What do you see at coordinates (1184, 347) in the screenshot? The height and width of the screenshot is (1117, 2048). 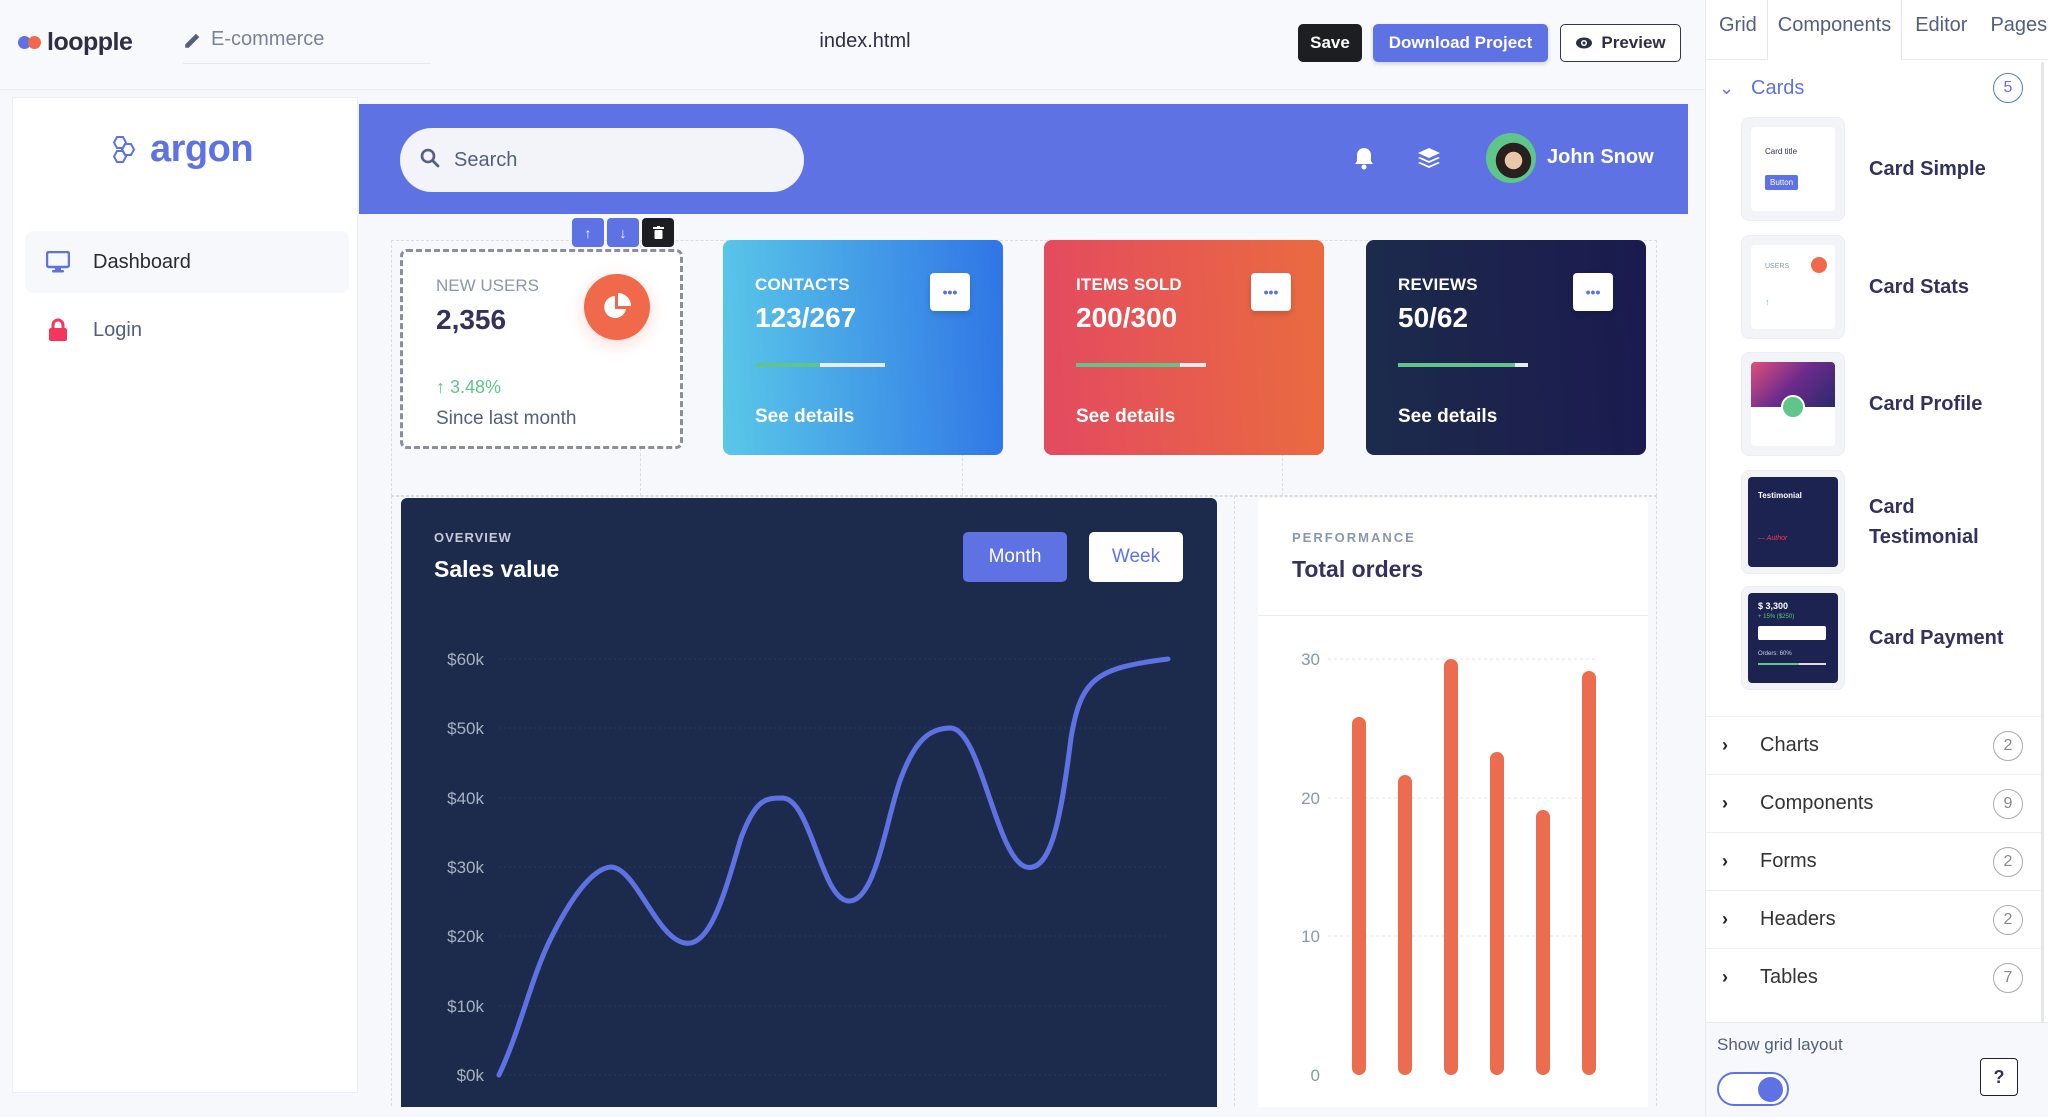 I see `stat-card-items-sold: ITEMS SOLD 200/300 ••• See details` at bounding box center [1184, 347].